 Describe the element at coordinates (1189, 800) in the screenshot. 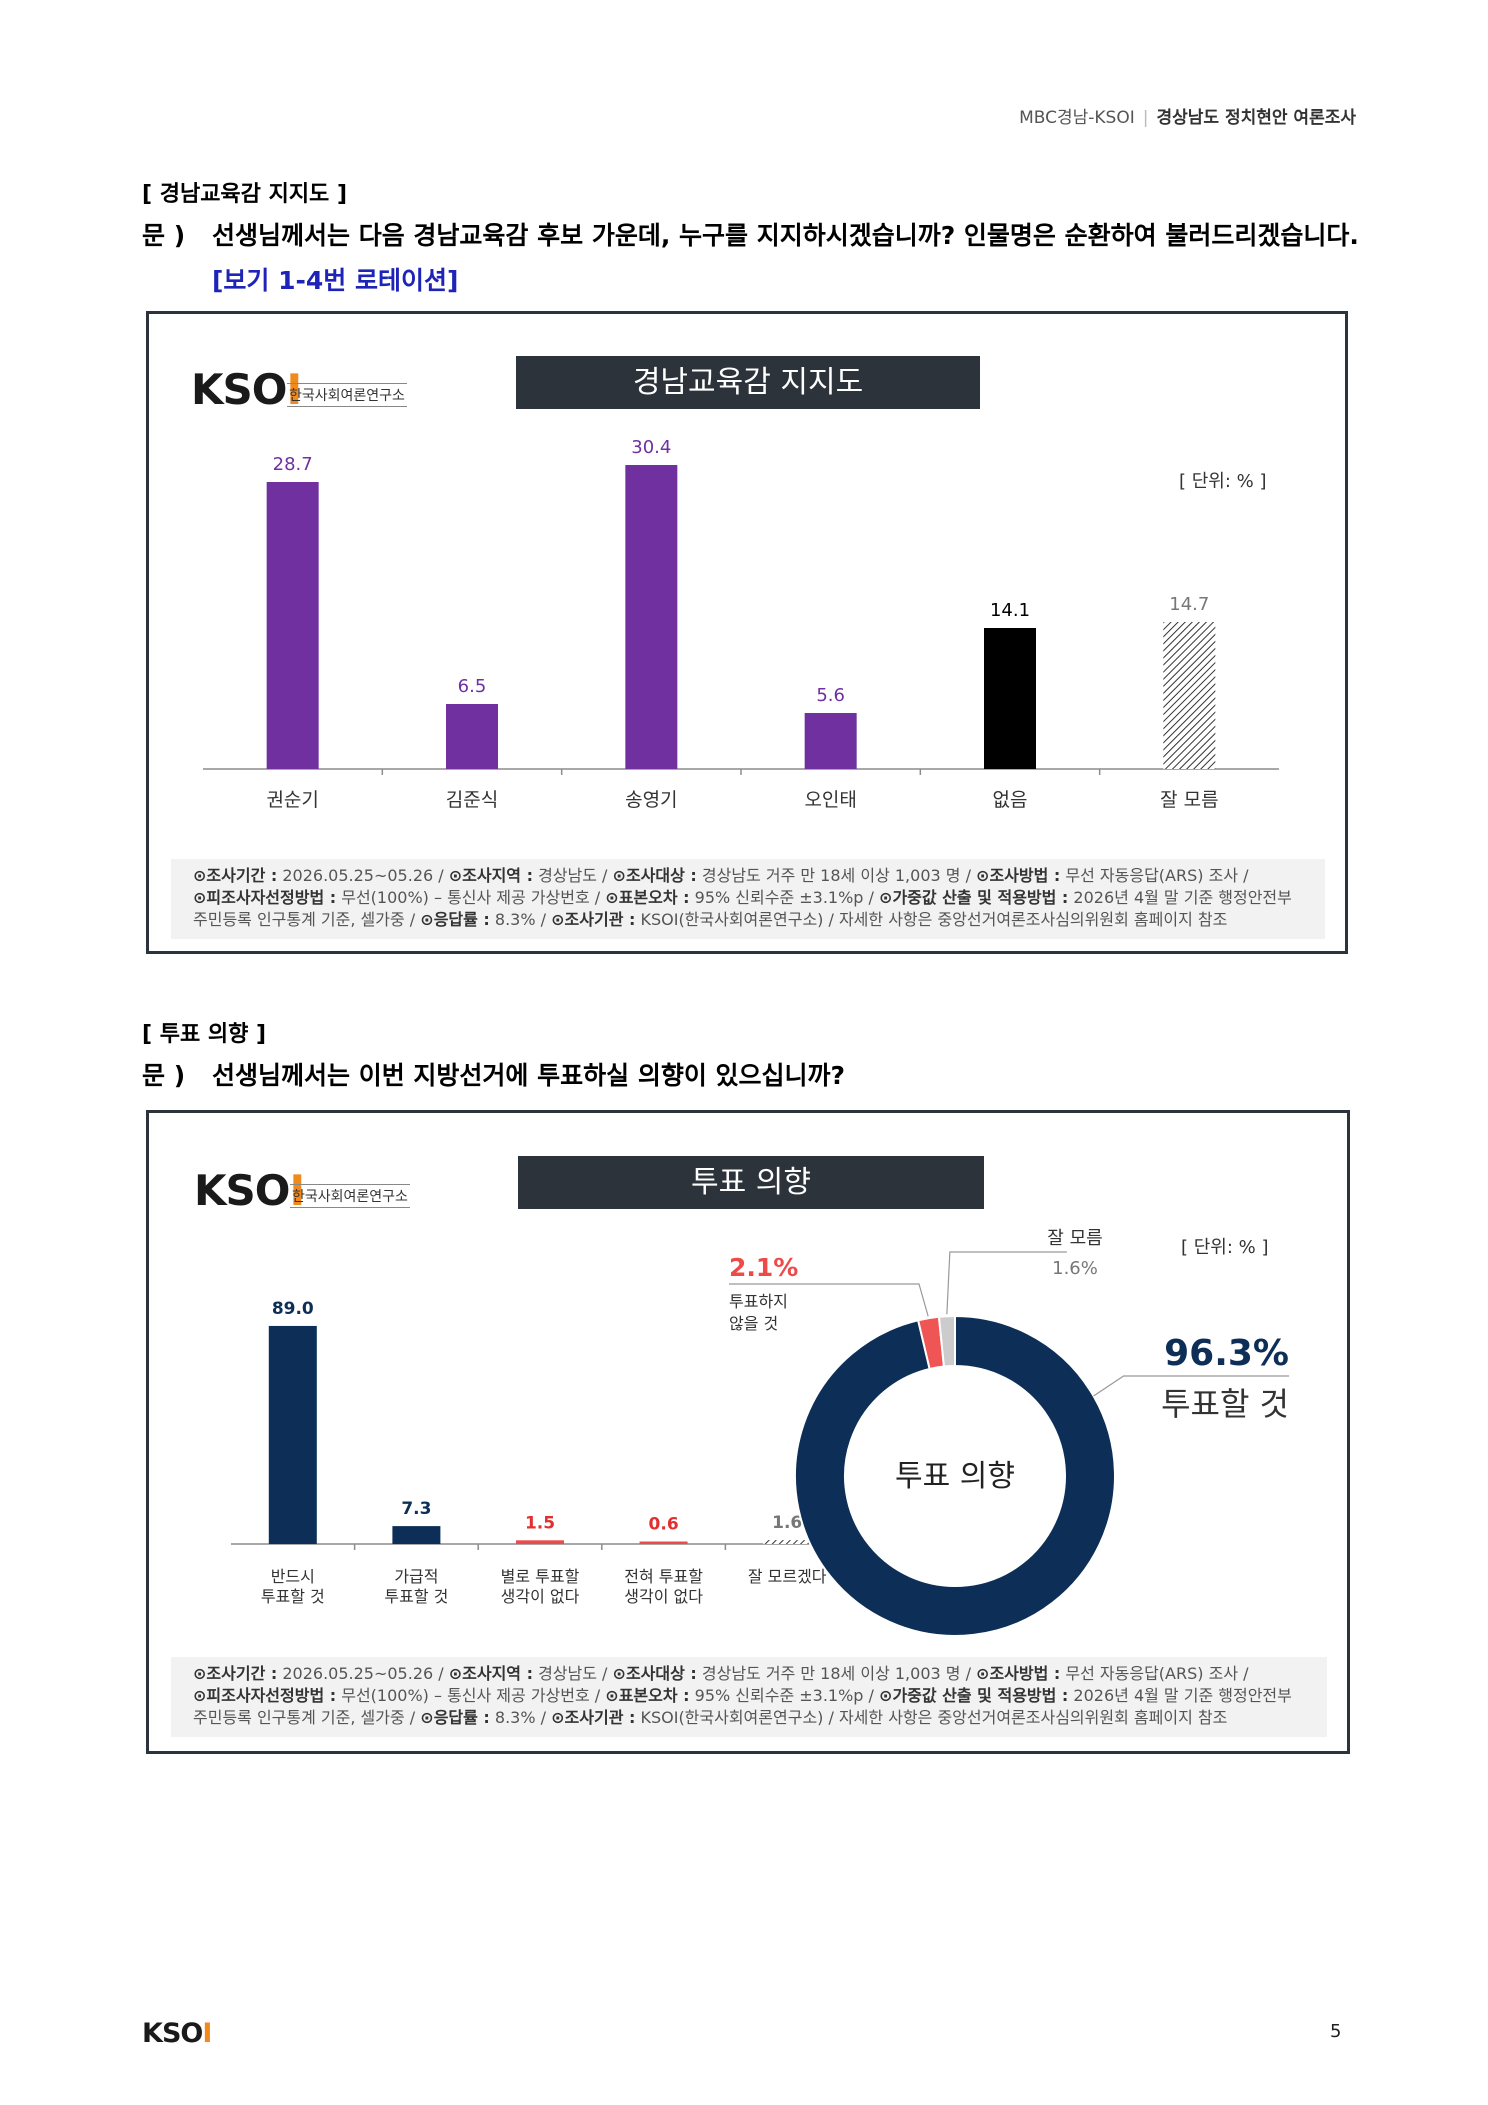

I see `category-label: 잘 모름` at that location.